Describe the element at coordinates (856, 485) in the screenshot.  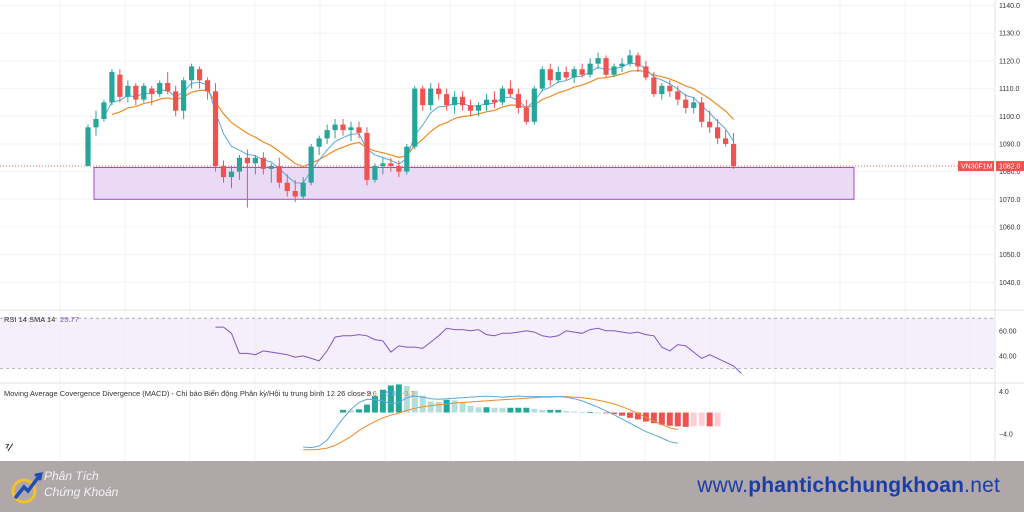
I see `website-main: phantichchungkhoan` at that location.